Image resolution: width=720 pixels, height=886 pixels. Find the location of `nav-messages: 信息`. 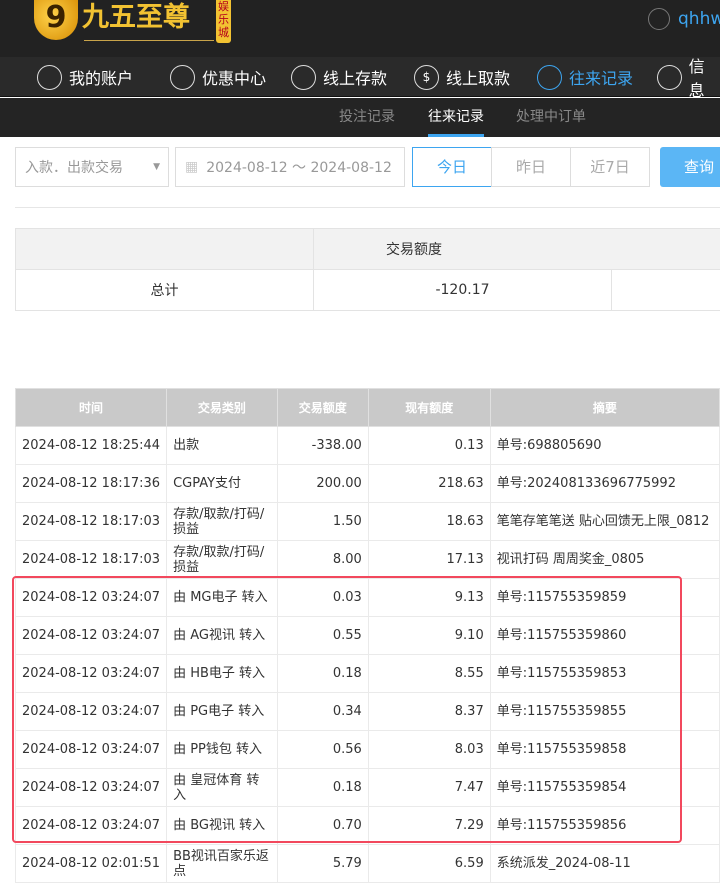

nav-messages: 信息 is located at coordinates (688, 78).